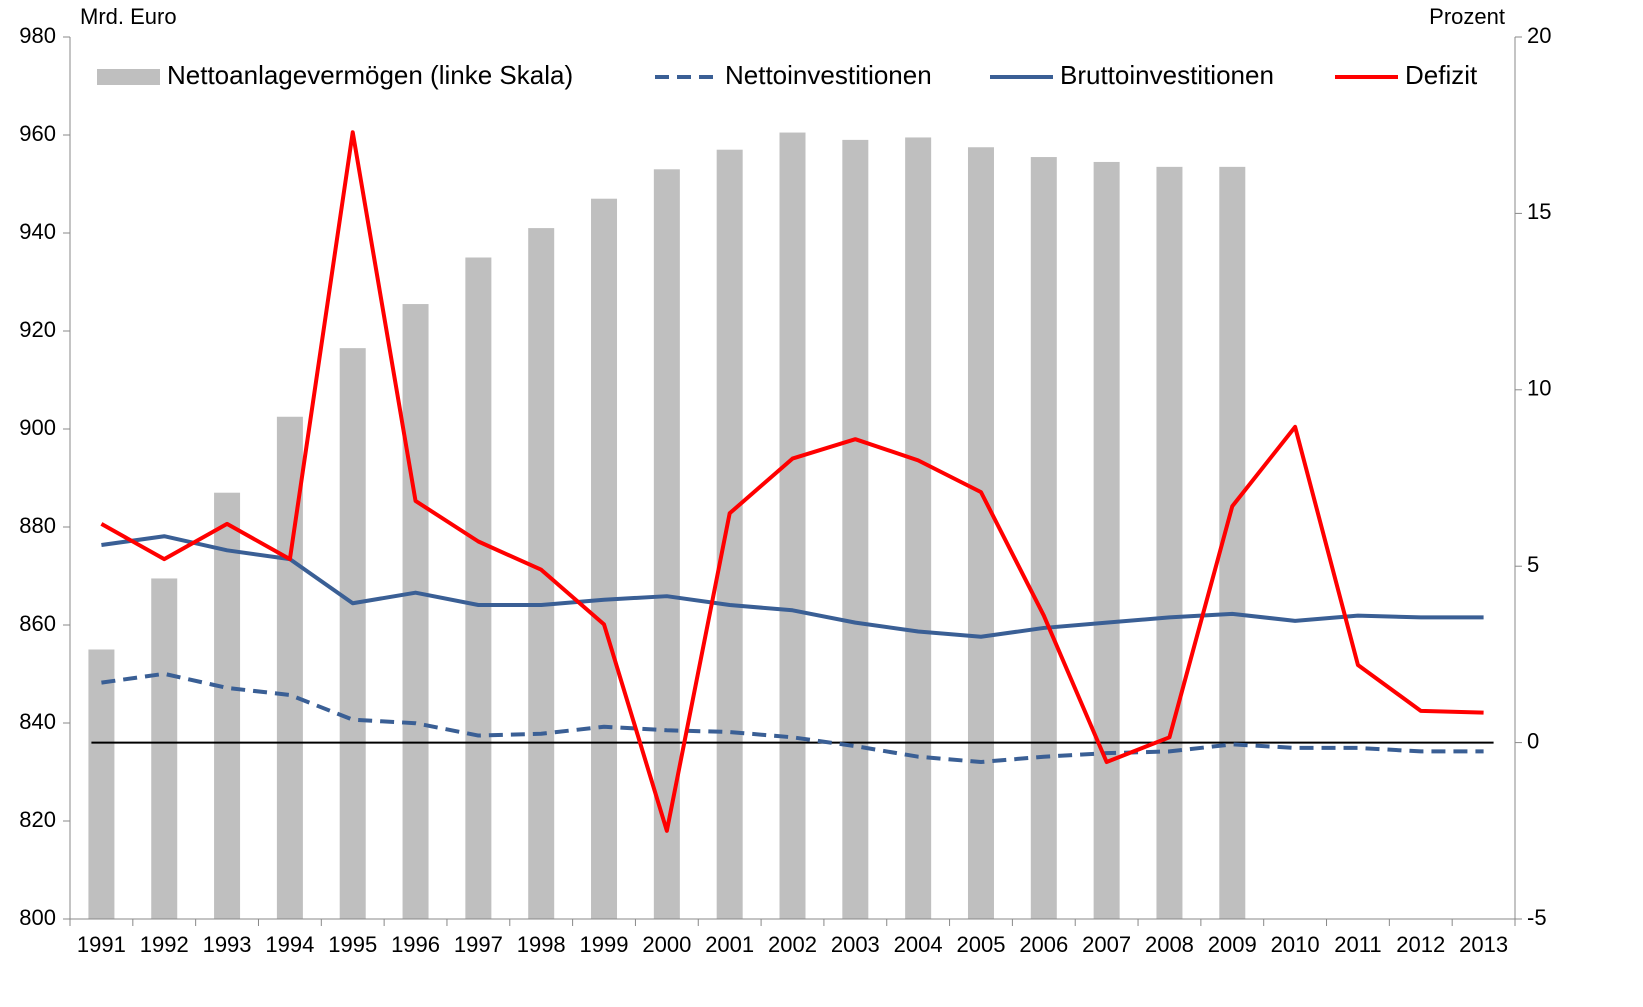  I want to click on line-series, so click(792, 586).